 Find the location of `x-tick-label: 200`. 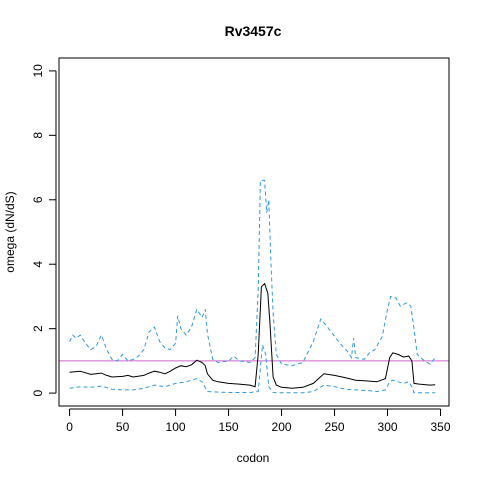

x-tick-label: 200 is located at coordinates (282, 427).